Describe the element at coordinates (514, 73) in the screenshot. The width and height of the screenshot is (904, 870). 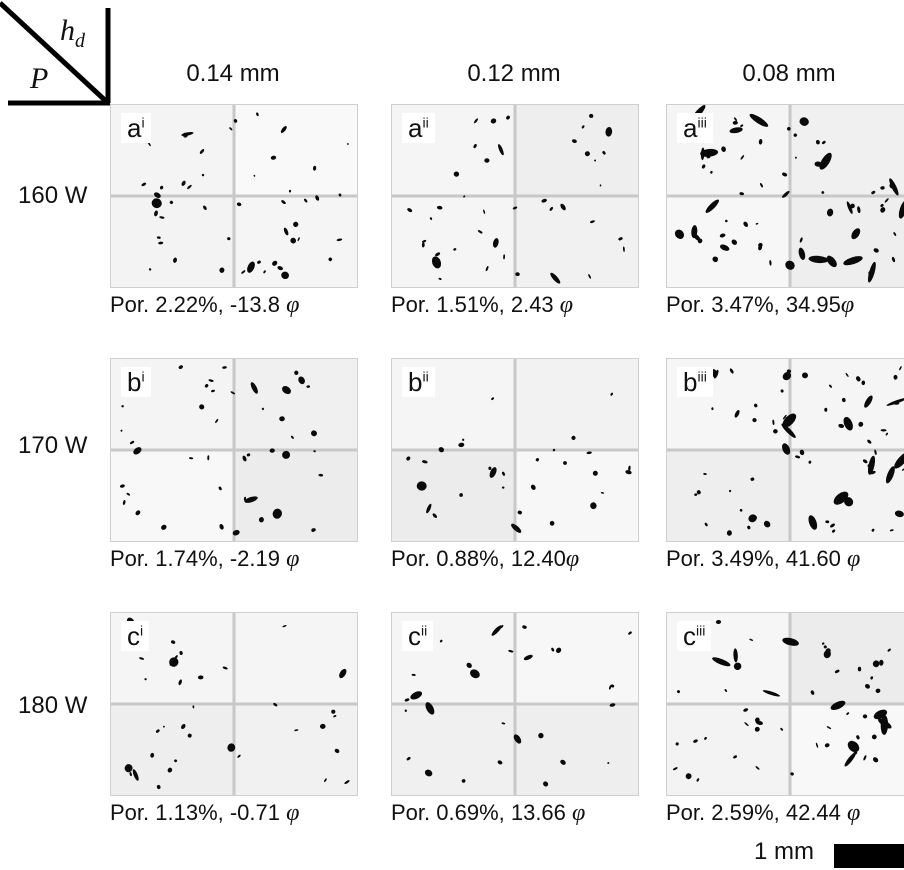
I see `column-header-2: 0.12 mm` at that location.